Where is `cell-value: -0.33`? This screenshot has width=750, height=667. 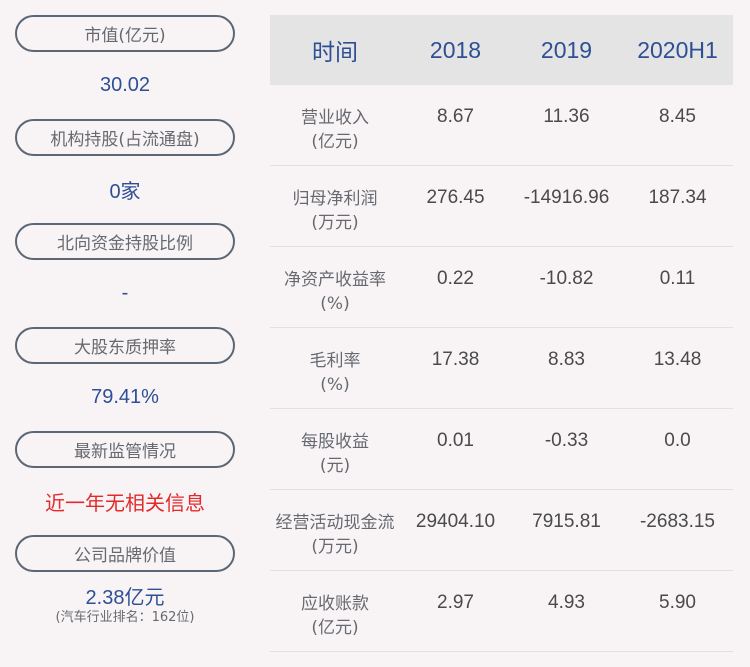
cell-value: -0.33 is located at coordinates (566, 440).